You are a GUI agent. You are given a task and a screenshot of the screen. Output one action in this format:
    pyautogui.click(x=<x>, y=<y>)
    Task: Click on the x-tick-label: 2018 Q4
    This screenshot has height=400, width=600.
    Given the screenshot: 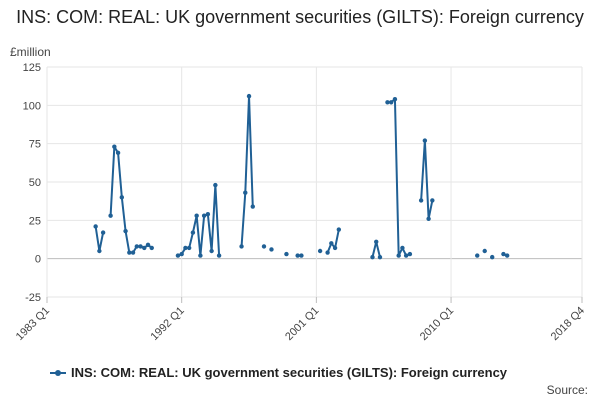 What is the action you would take?
    pyautogui.click(x=568, y=324)
    